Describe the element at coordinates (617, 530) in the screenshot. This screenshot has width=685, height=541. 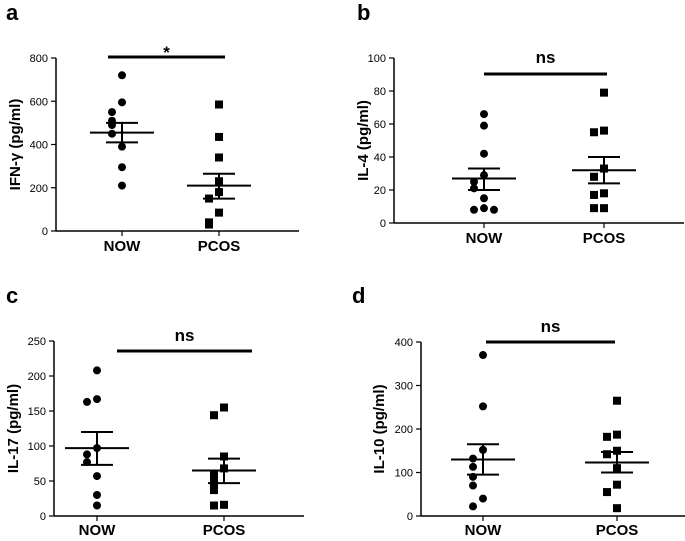
I see `category-label-d: PCOS` at that location.